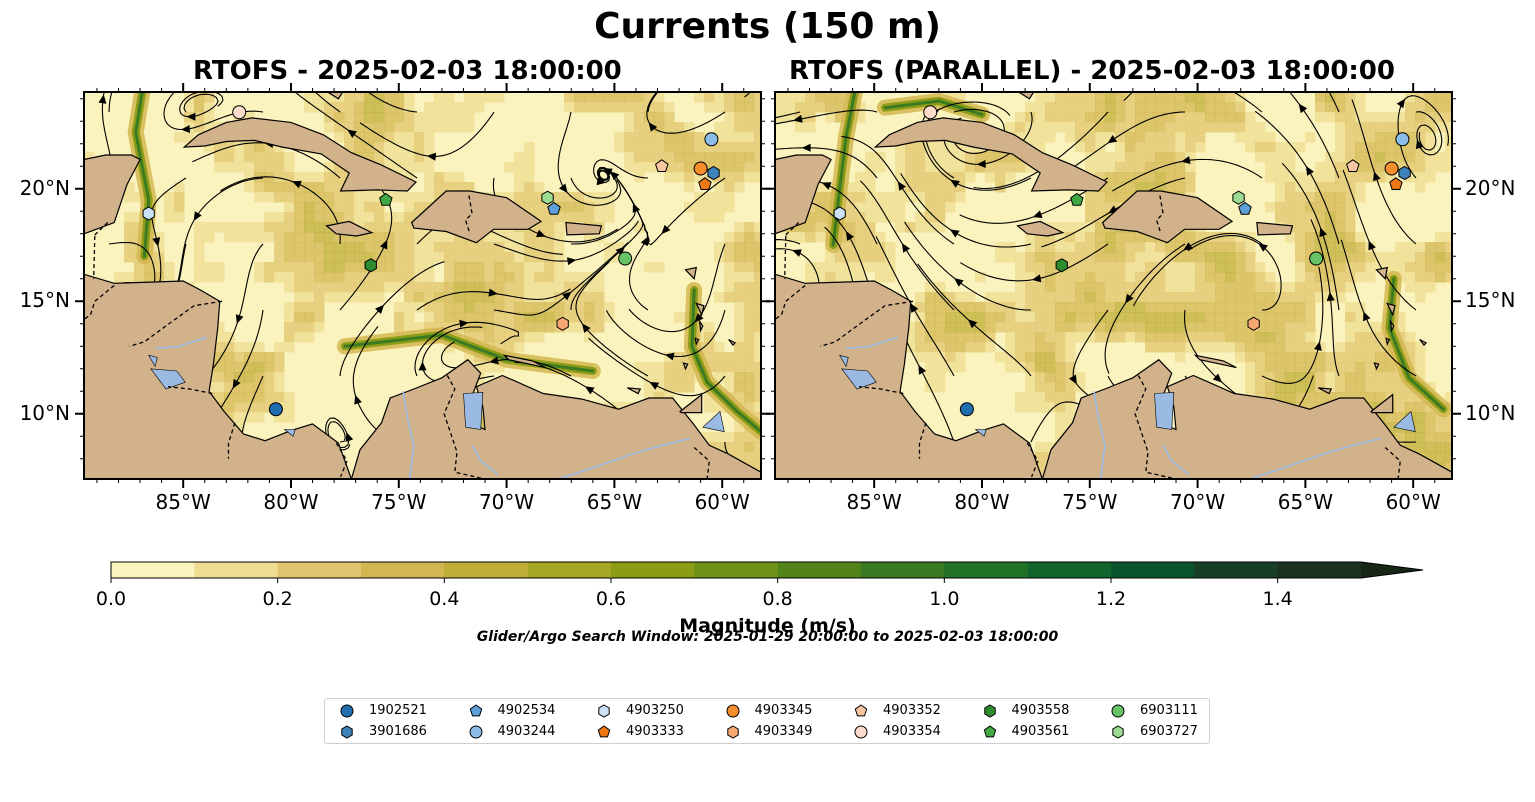 This screenshot has height=802, width=1535. Describe the element at coordinates (1490, 412) in the screenshot. I see `lat-tick-label-right: 10°N` at that location.